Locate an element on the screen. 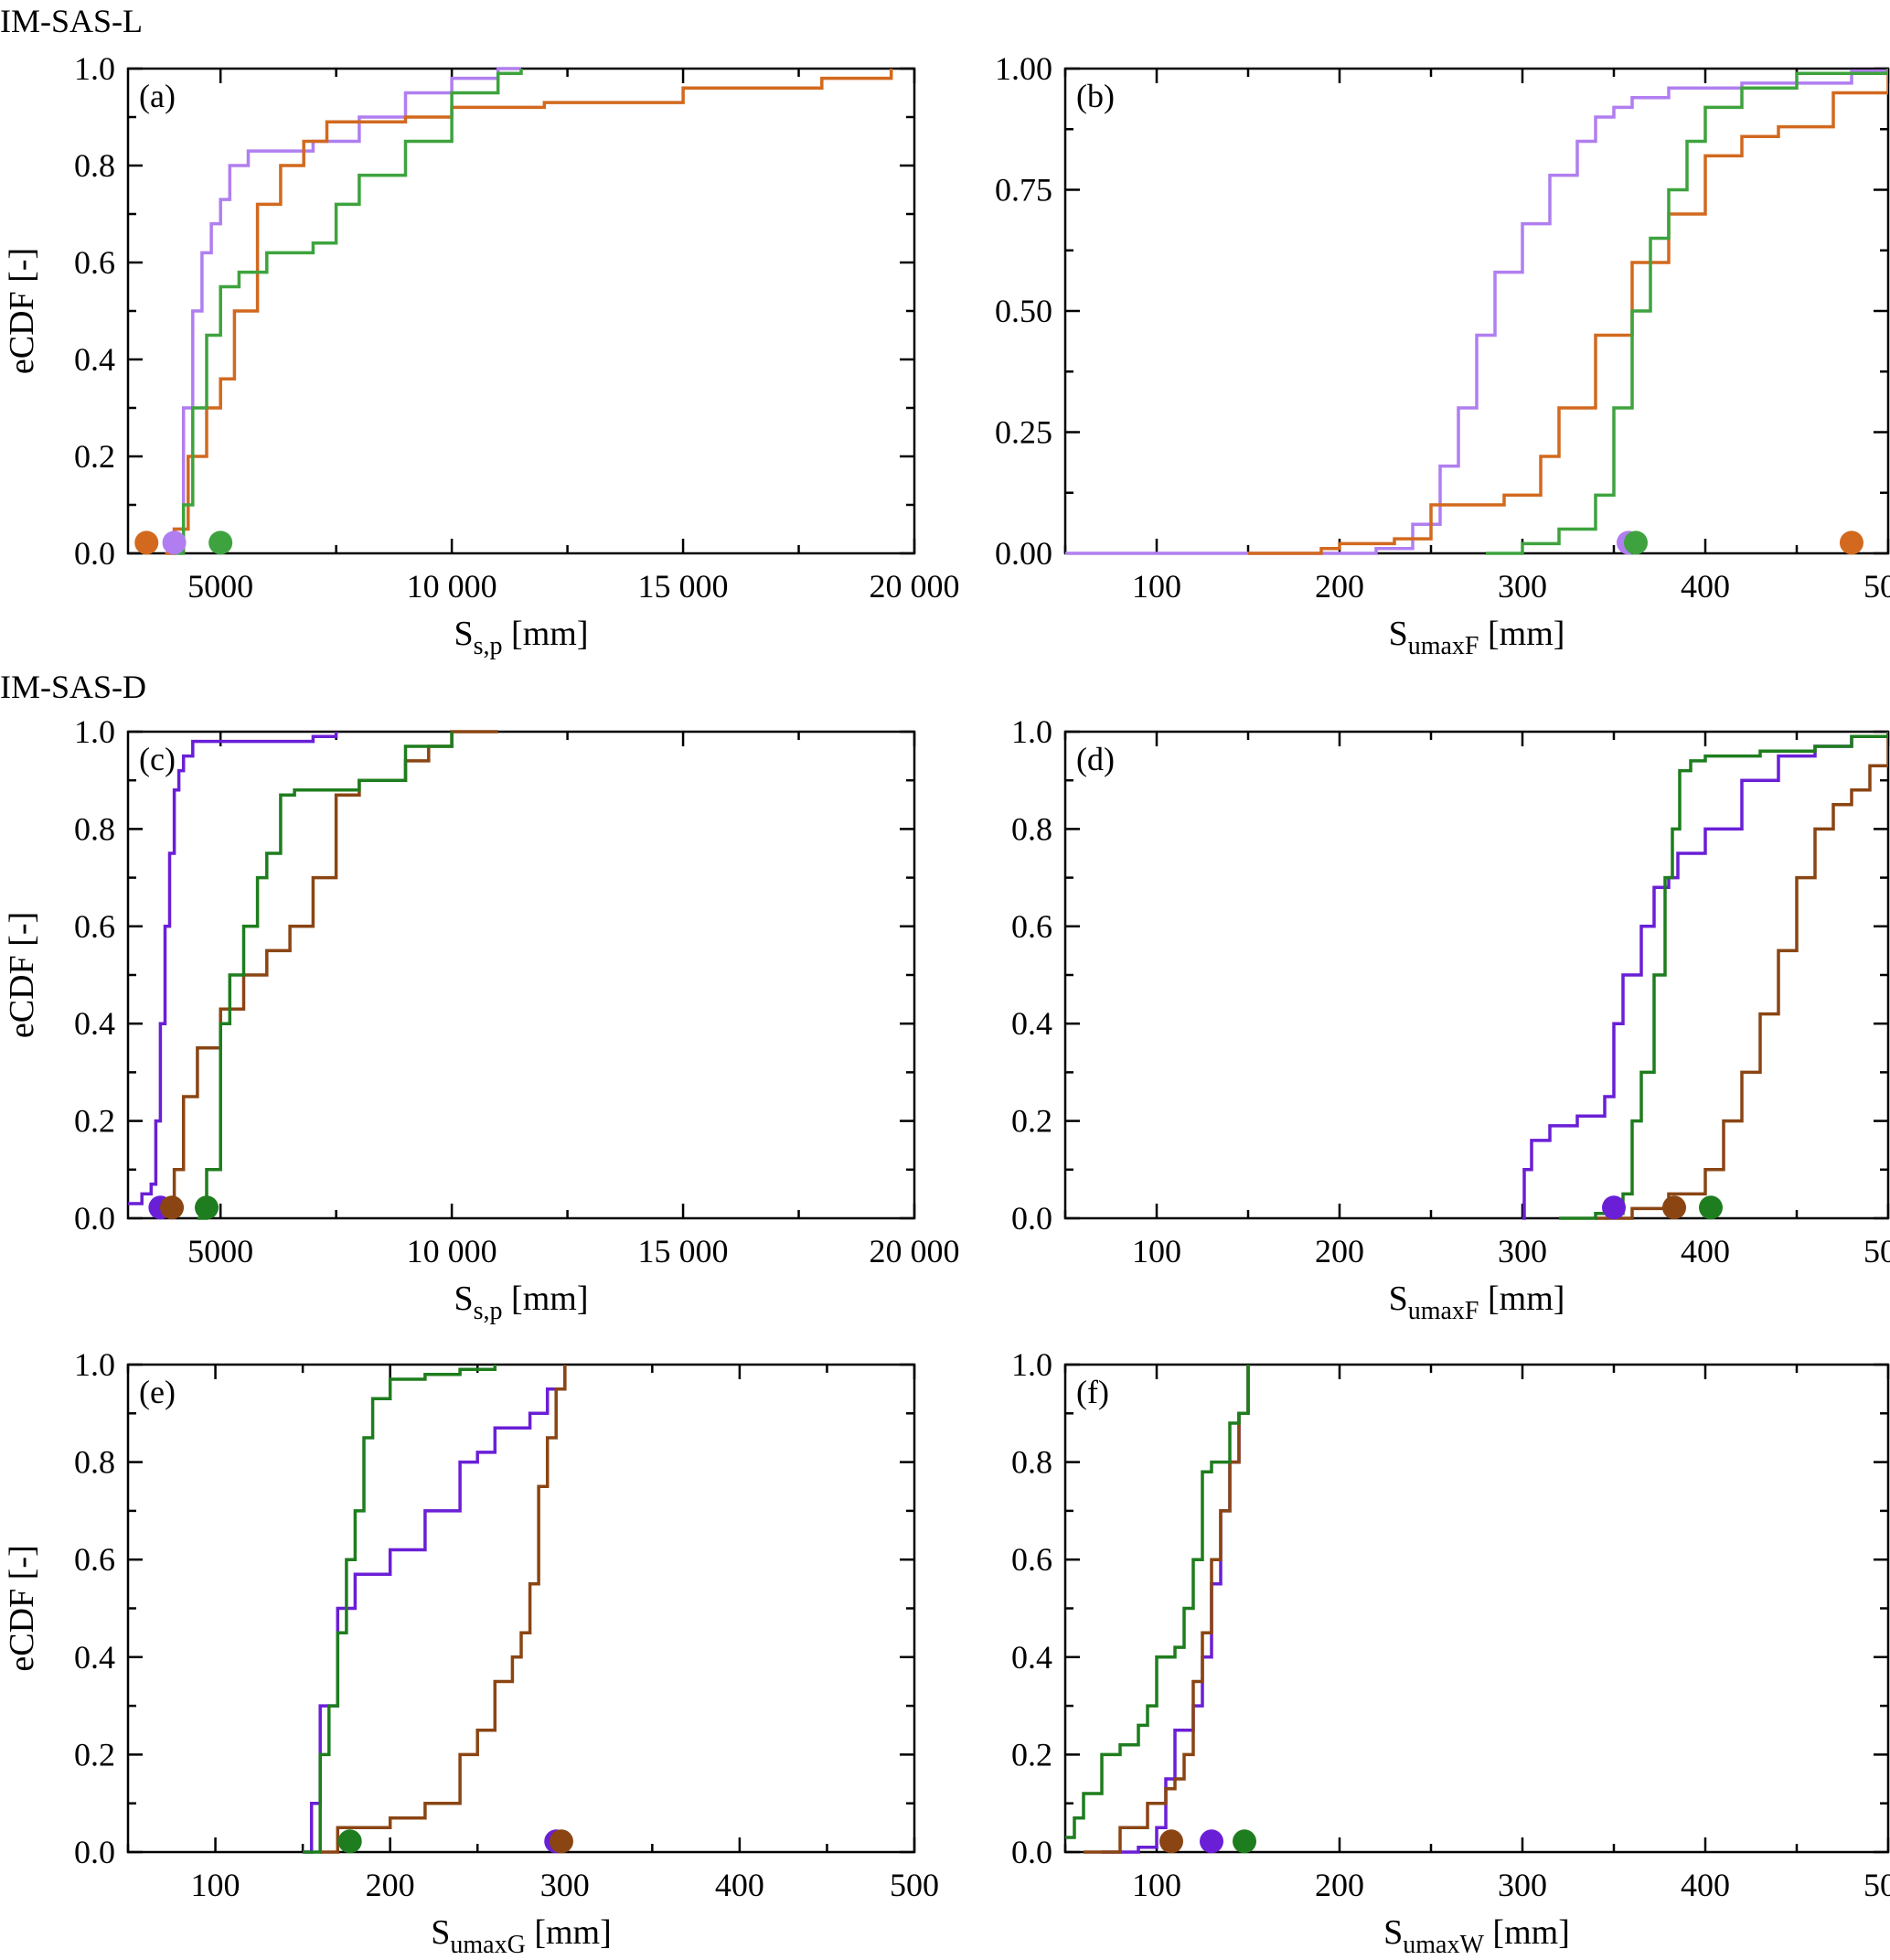 This screenshot has height=1960, width=1890. x-axis-label: SumaxW [mm] is located at coordinates (1476, 1936).